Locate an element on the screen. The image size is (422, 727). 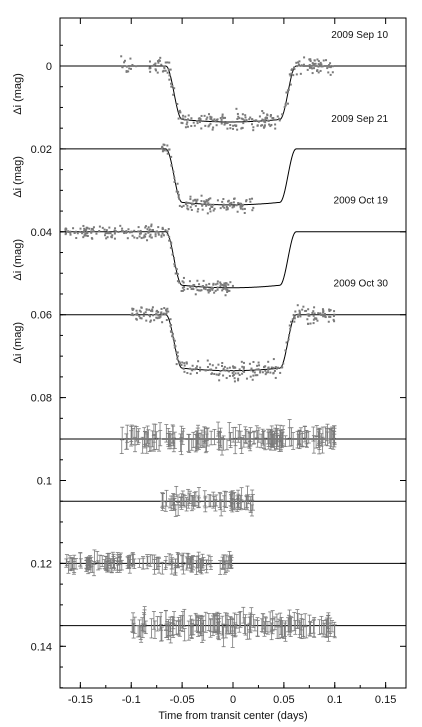
y-axis-title-1: Δi (mag) is located at coordinates (18, 177).